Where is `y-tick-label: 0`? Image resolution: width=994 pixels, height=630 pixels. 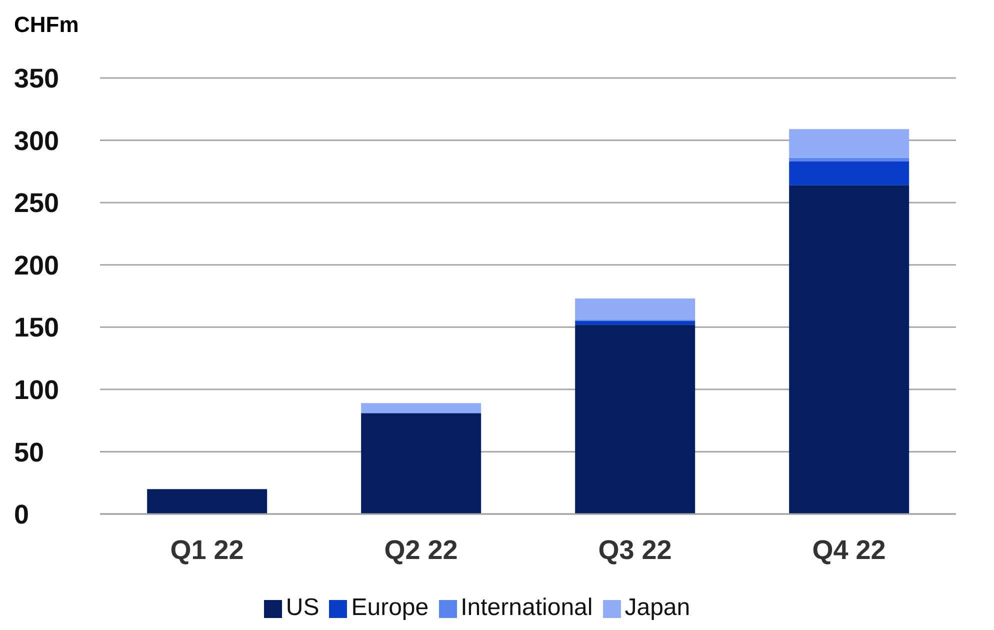 y-tick-label: 0 is located at coordinates (22, 515).